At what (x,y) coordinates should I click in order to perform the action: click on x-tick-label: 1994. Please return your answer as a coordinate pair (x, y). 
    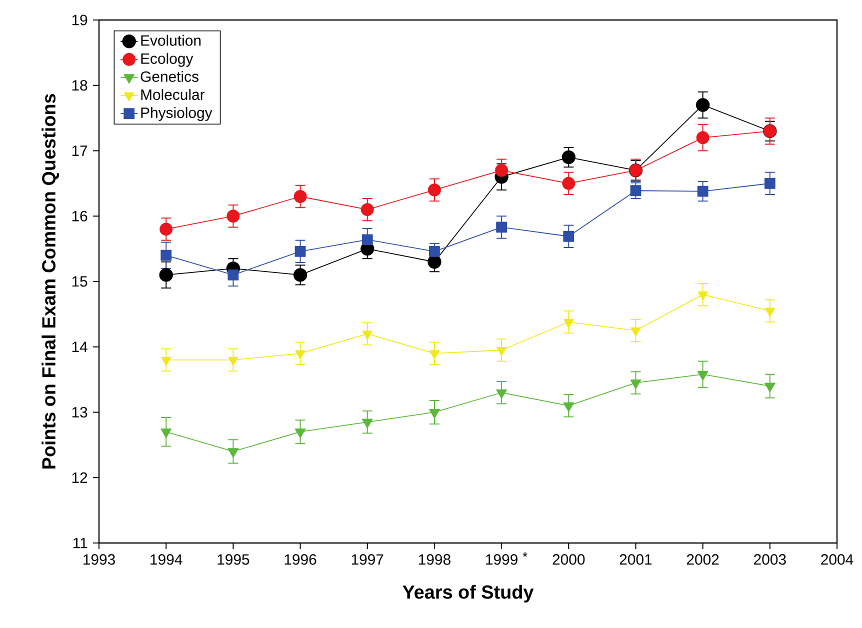
    Looking at the image, I should click on (166, 559).